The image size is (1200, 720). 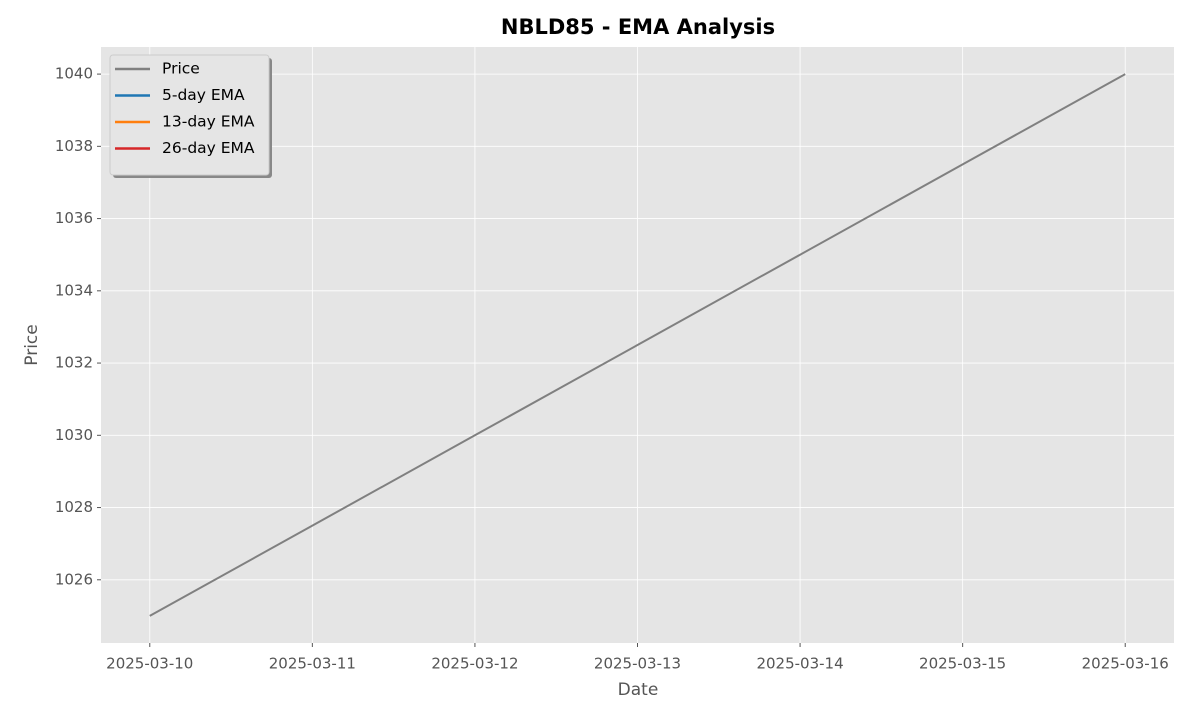 What do you see at coordinates (74, 435) in the screenshot?
I see `y-tick-label: 1030` at bounding box center [74, 435].